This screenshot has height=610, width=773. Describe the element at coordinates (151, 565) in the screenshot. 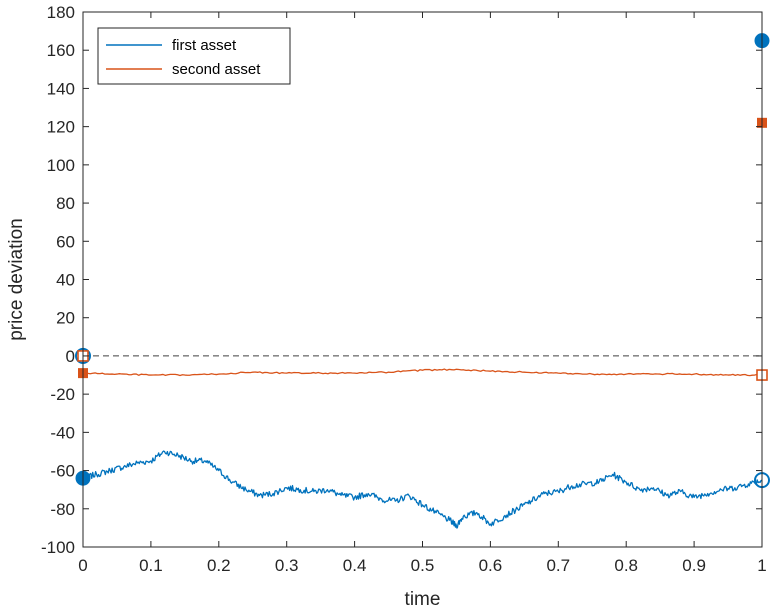

I see `x-tick-label: 0.1` at that location.